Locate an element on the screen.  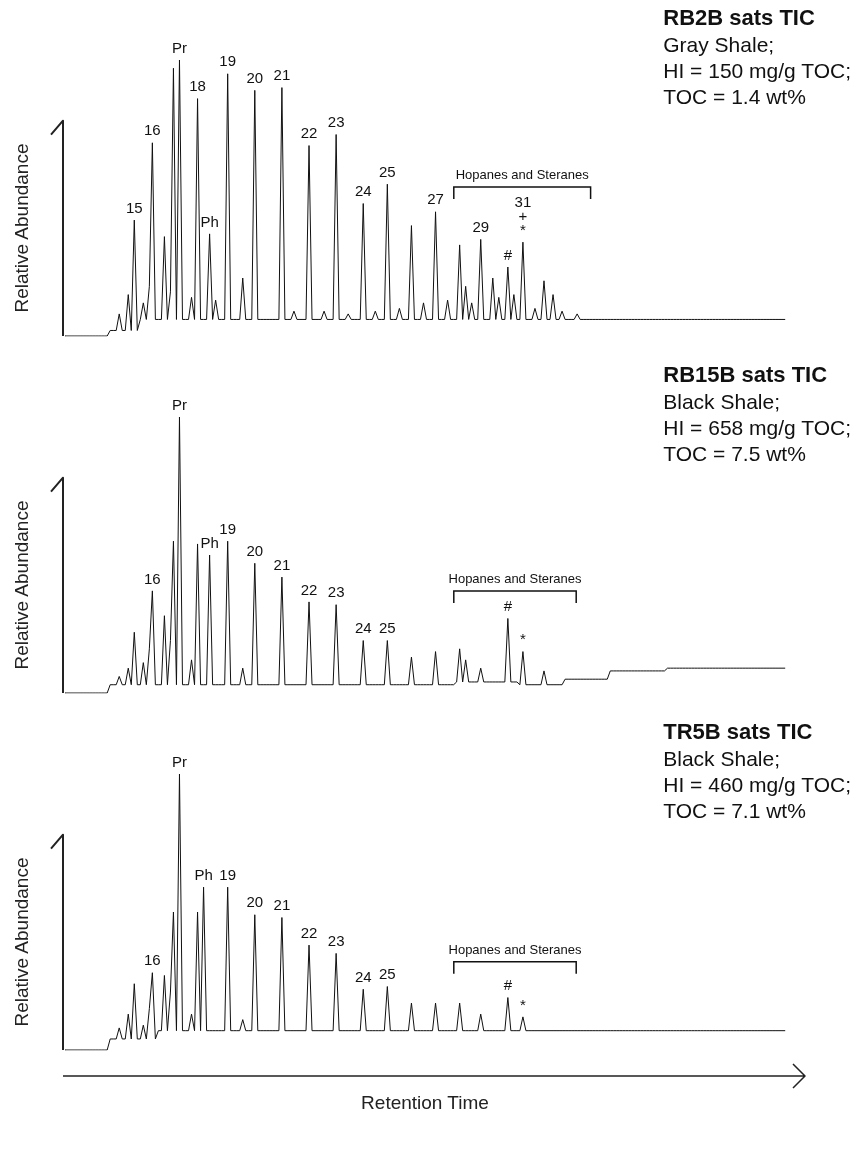
chart-title: RB2B sats TIC is located at coordinates (739, 18).